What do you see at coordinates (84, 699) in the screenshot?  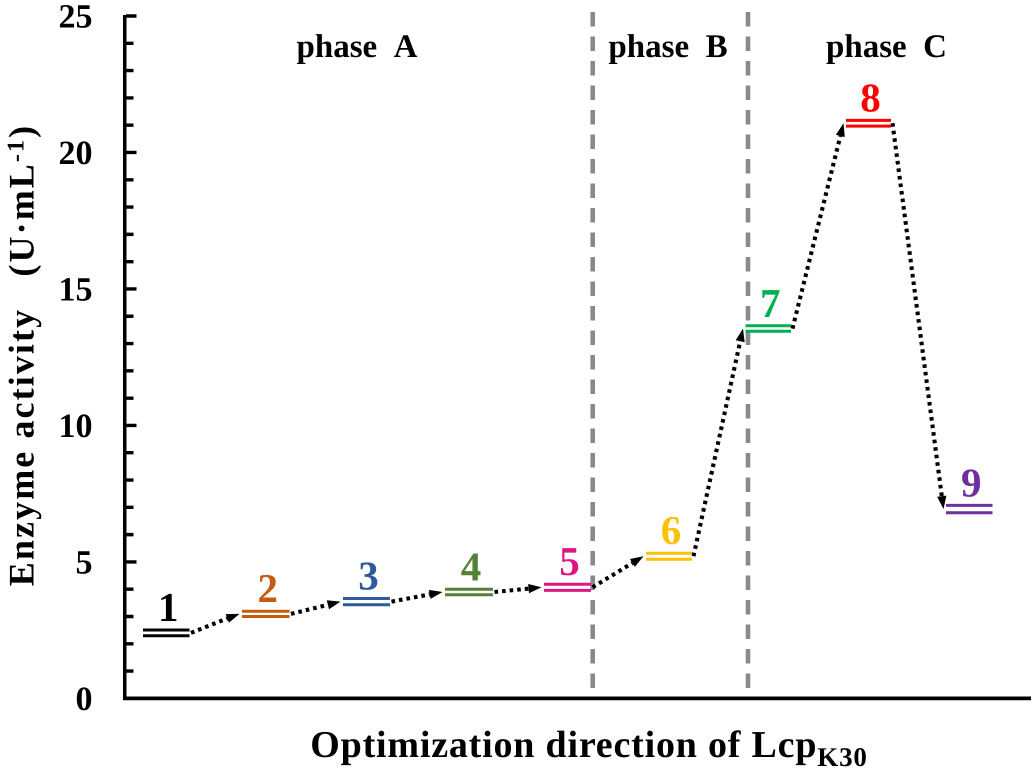 I see `svg-text: 0` at bounding box center [84, 699].